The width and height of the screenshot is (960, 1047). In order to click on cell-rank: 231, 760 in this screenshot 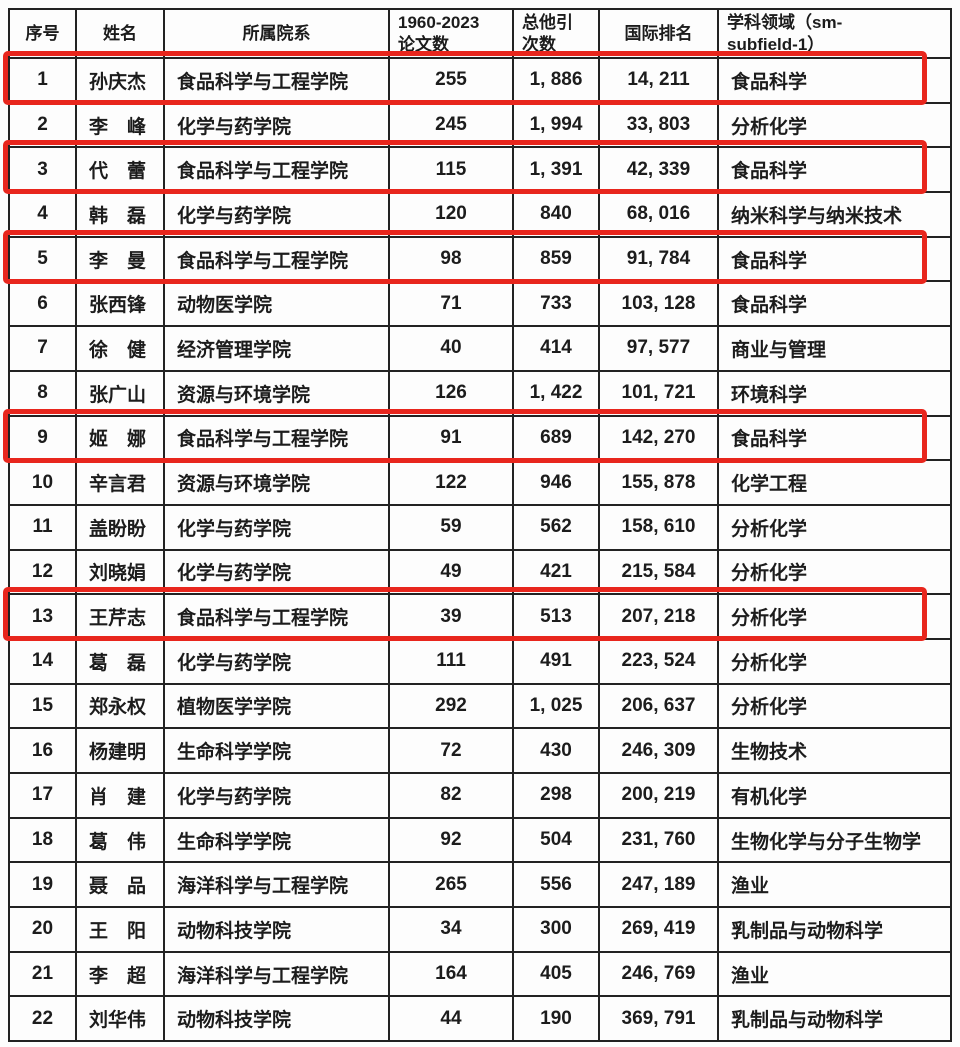, I will do `click(658, 840)`.